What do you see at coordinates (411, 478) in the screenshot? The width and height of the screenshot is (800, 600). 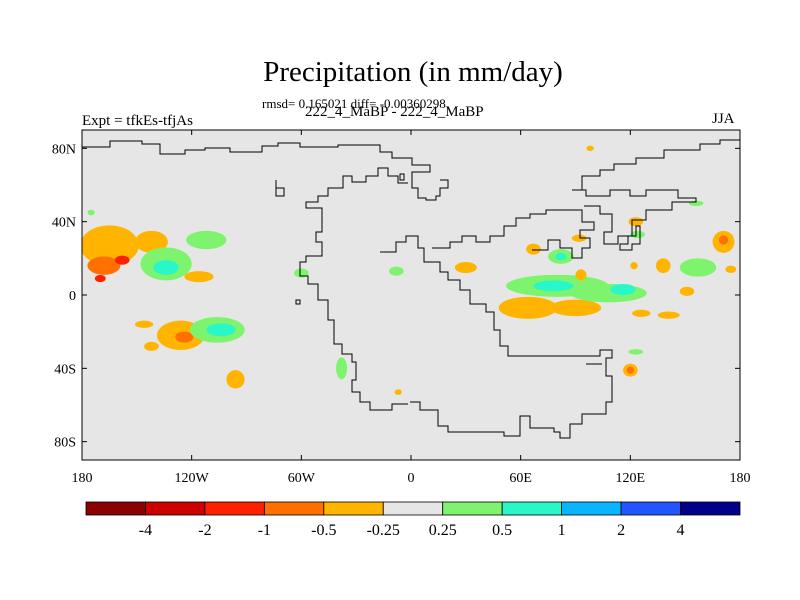 I see `x-tick-label-3: 0` at bounding box center [411, 478].